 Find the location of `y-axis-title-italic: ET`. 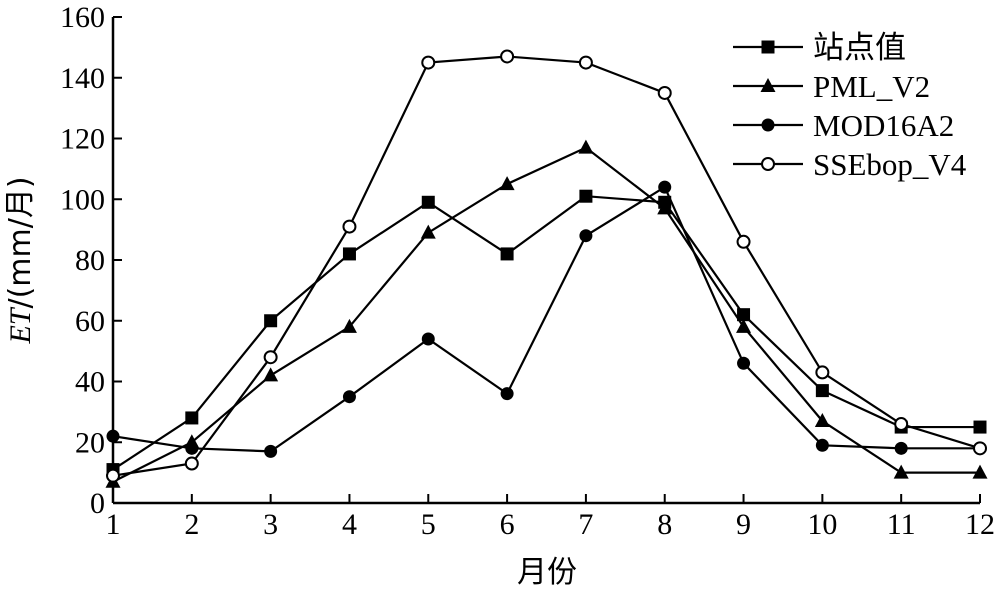

y-axis-title-italic: ET is located at coordinates (20, 325).